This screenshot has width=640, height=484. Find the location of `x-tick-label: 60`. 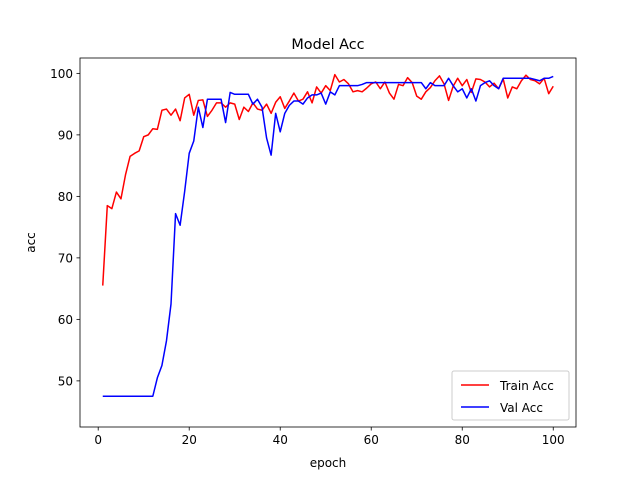

x-tick-label: 60 is located at coordinates (371, 440).